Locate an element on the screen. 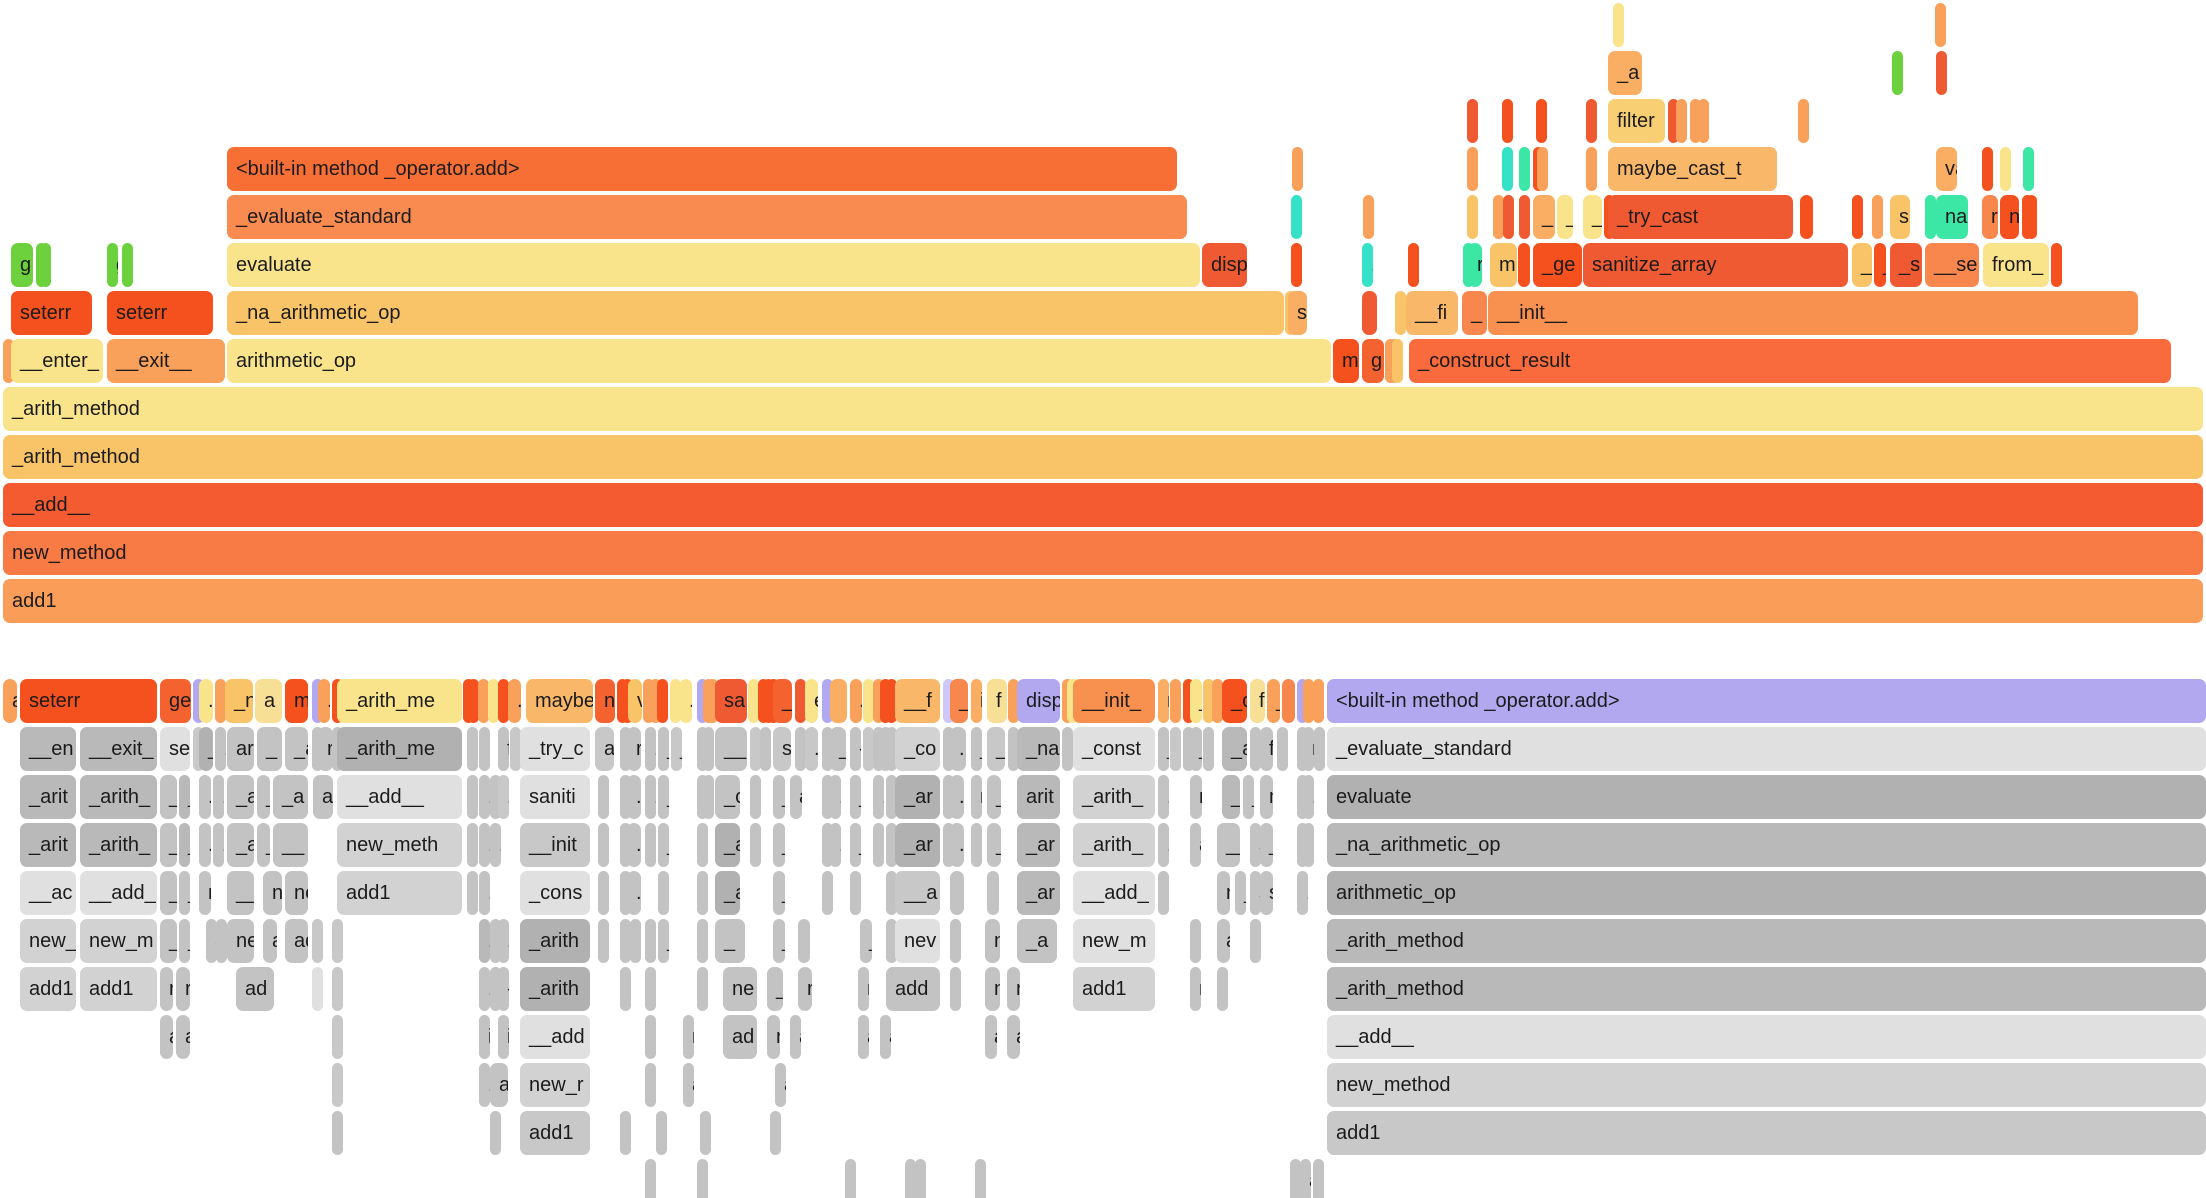 This screenshot has width=2206, height=1198. flame-bar: _arit is located at coordinates (48, 845).